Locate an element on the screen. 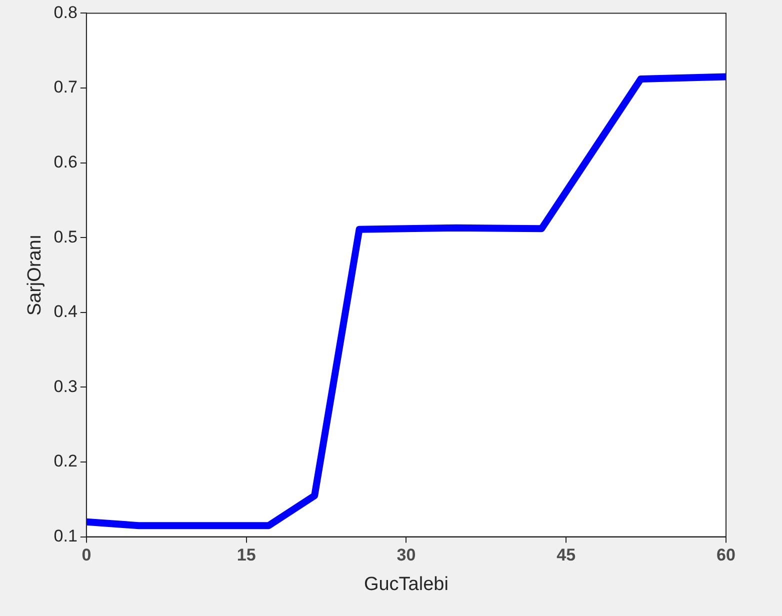  y-tick-label: 0.6 is located at coordinates (66, 162).